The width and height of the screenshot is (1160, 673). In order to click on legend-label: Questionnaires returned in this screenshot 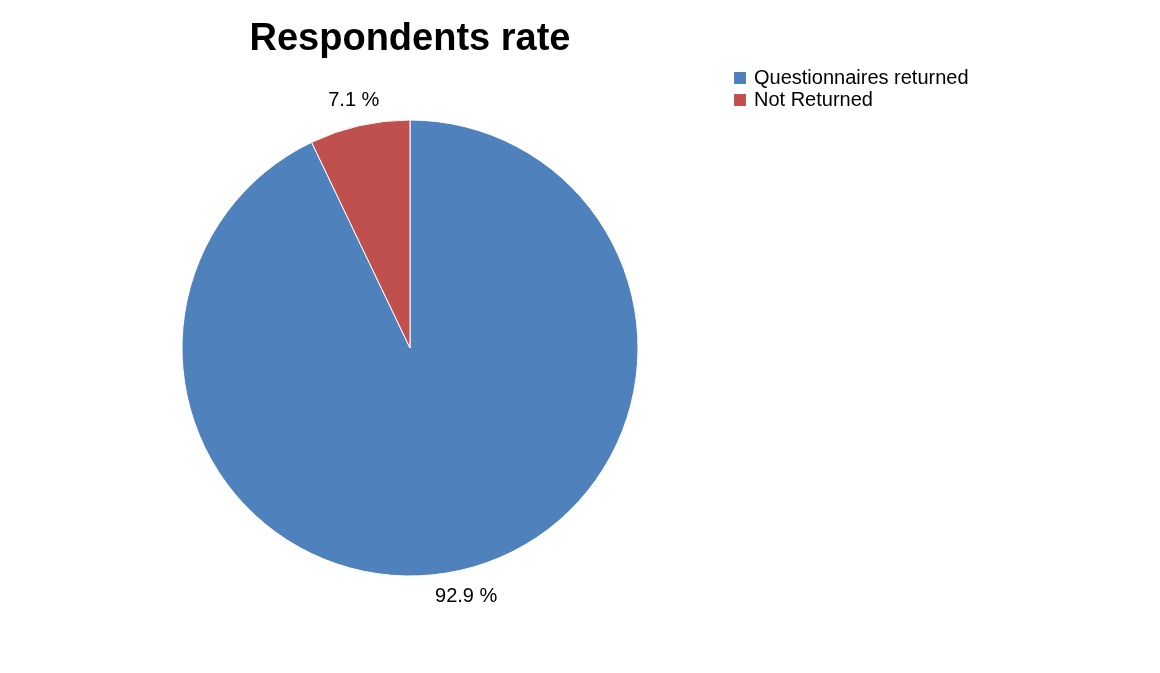, I will do `click(861, 77)`.